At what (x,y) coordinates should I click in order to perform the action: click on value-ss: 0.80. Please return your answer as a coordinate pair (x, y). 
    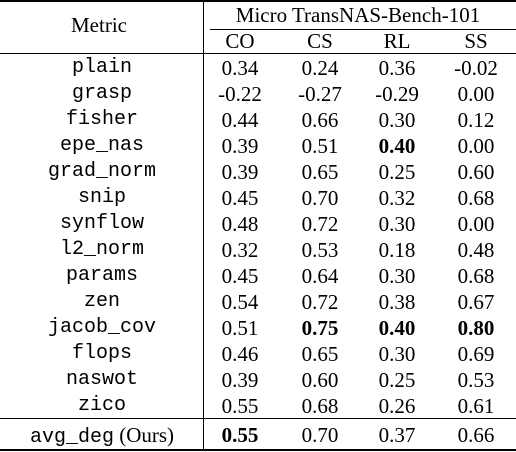
    Looking at the image, I should click on (476, 328).